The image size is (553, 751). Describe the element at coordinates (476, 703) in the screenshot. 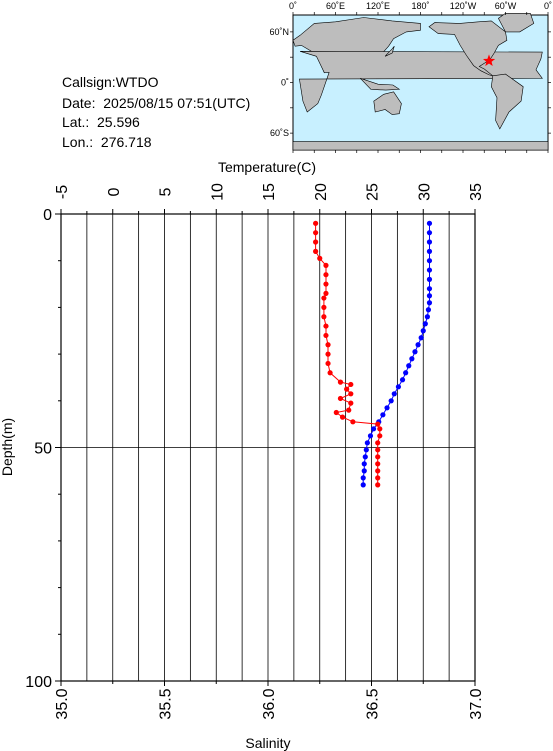

I see `salinity-tick-label: 37.0` at that location.